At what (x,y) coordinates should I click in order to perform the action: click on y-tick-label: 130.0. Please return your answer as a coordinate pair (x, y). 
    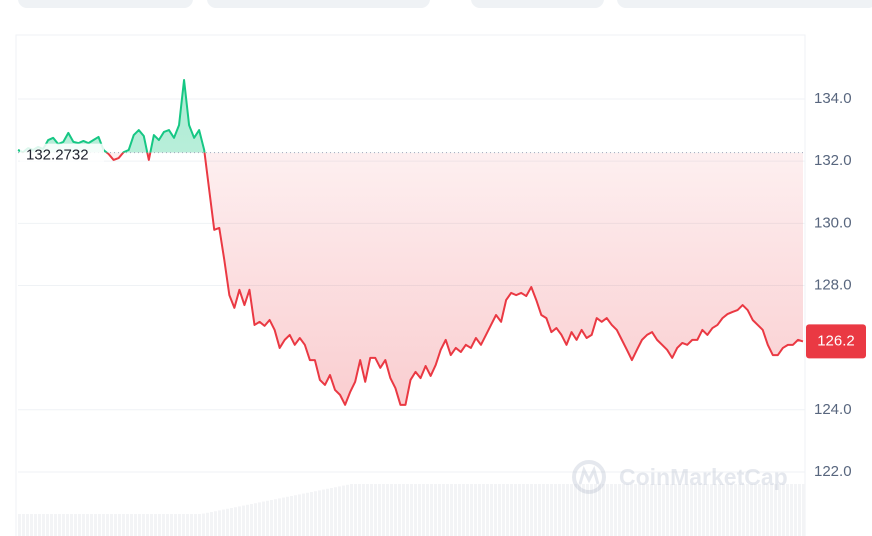
    Looking at the image, I should click on (833, 222).